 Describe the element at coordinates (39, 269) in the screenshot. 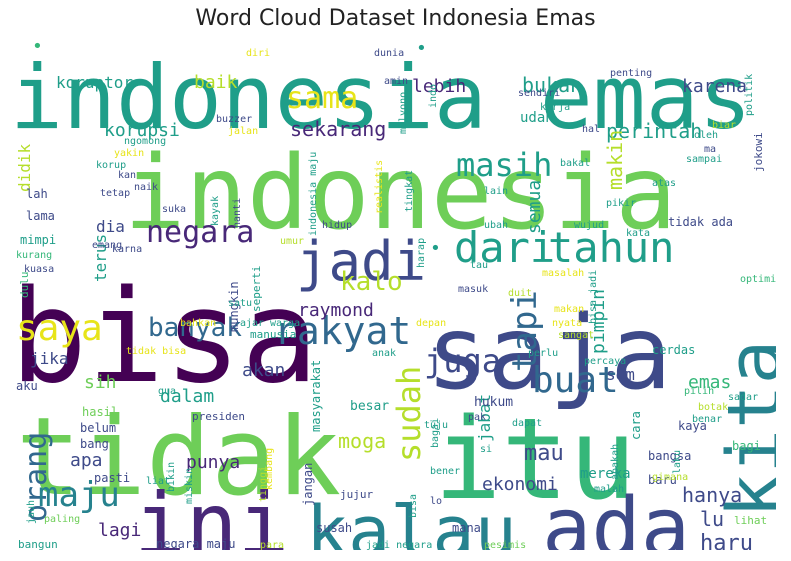

I see `cloud-word: kuasa` at that location.